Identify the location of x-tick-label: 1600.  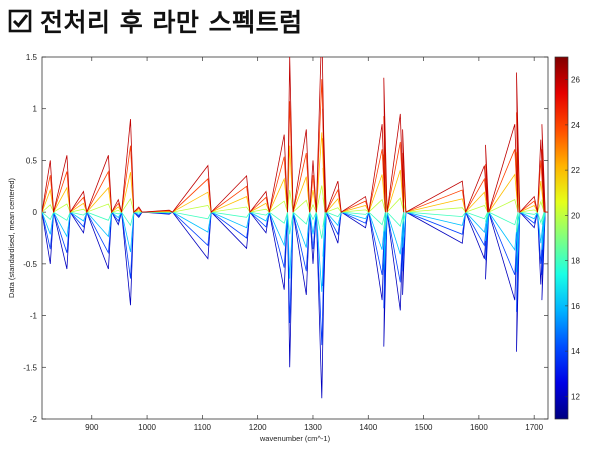
(479, 427).